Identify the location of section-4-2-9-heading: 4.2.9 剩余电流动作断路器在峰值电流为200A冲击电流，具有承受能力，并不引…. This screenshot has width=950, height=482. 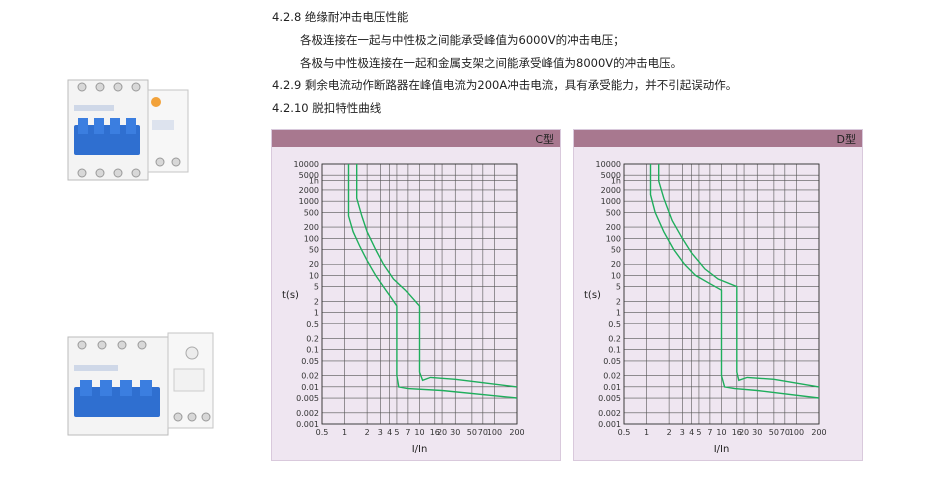
(505, 85).